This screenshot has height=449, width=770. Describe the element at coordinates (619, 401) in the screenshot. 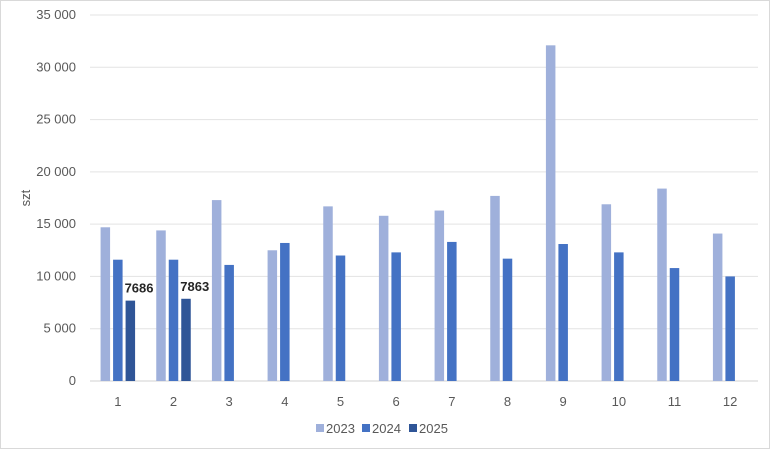

I see `x-tick-label: 10` at that location.